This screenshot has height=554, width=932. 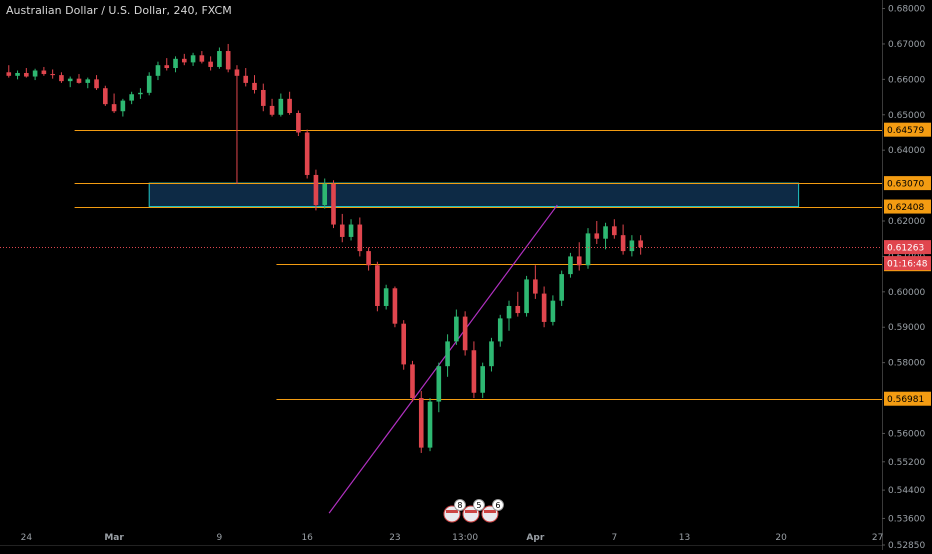 I want to click on current-price-tag: 0.61263, so click(x=907, y=247).